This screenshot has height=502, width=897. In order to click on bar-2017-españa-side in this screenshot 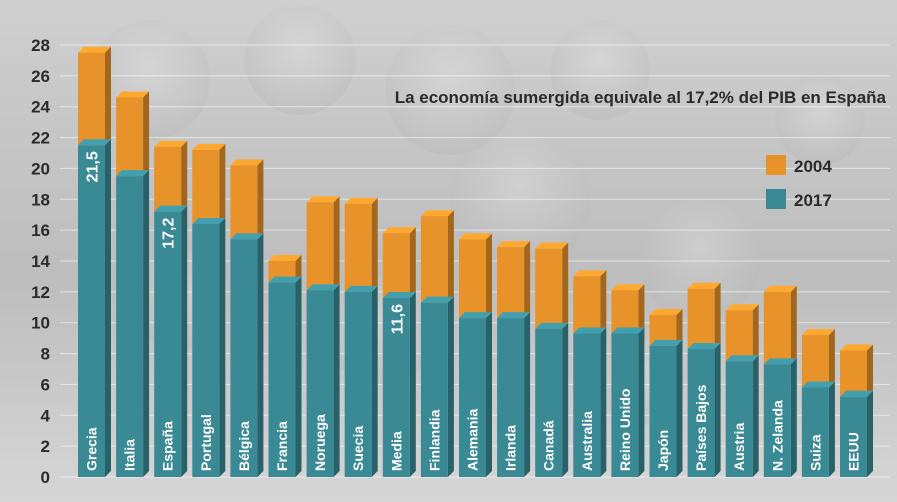, I will do `click(184, 341)`.